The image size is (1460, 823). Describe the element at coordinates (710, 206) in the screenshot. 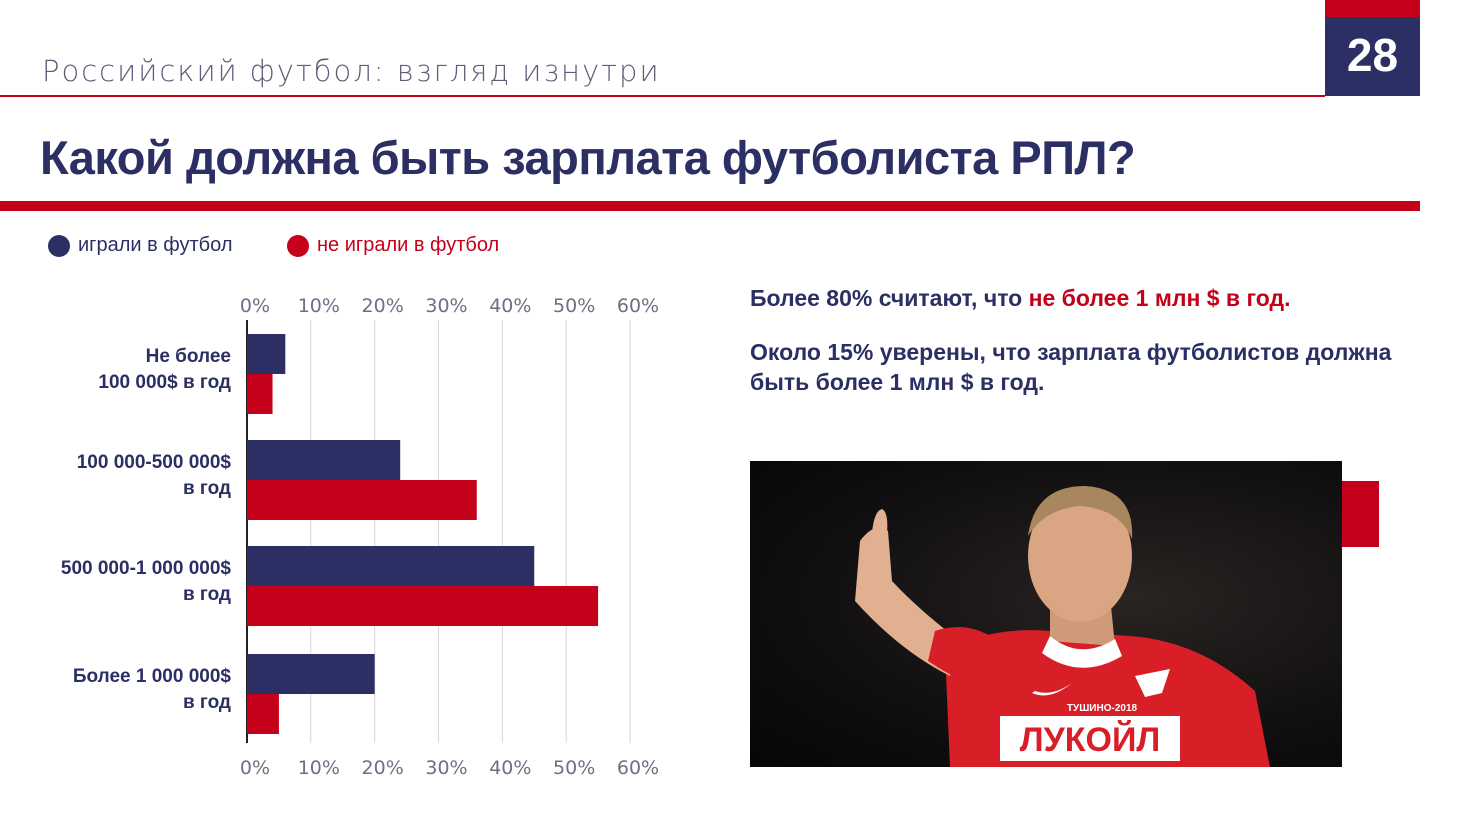

I see `title-rule` at that location.